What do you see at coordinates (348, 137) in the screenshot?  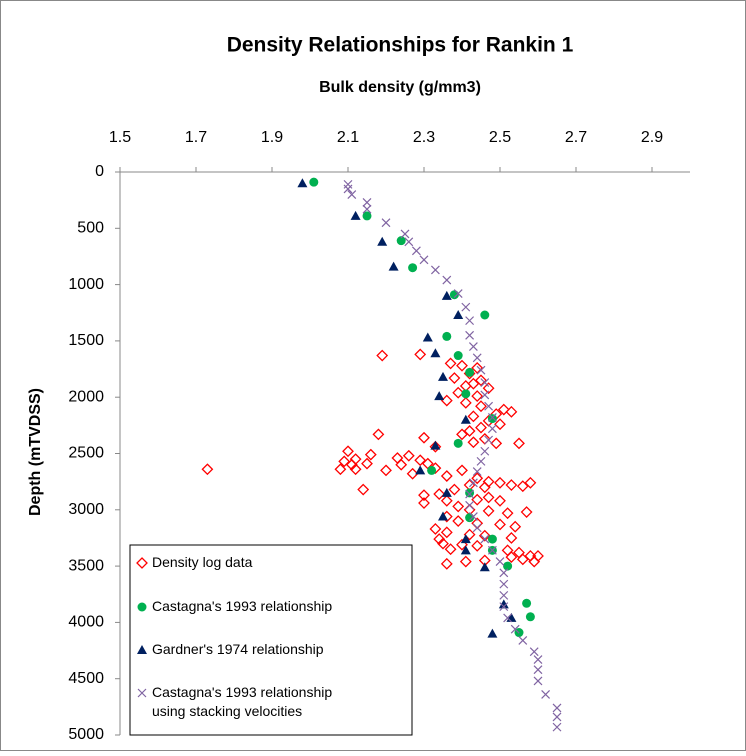 I see `x-tick-label: 2.1` at bounding box center [348, 137].